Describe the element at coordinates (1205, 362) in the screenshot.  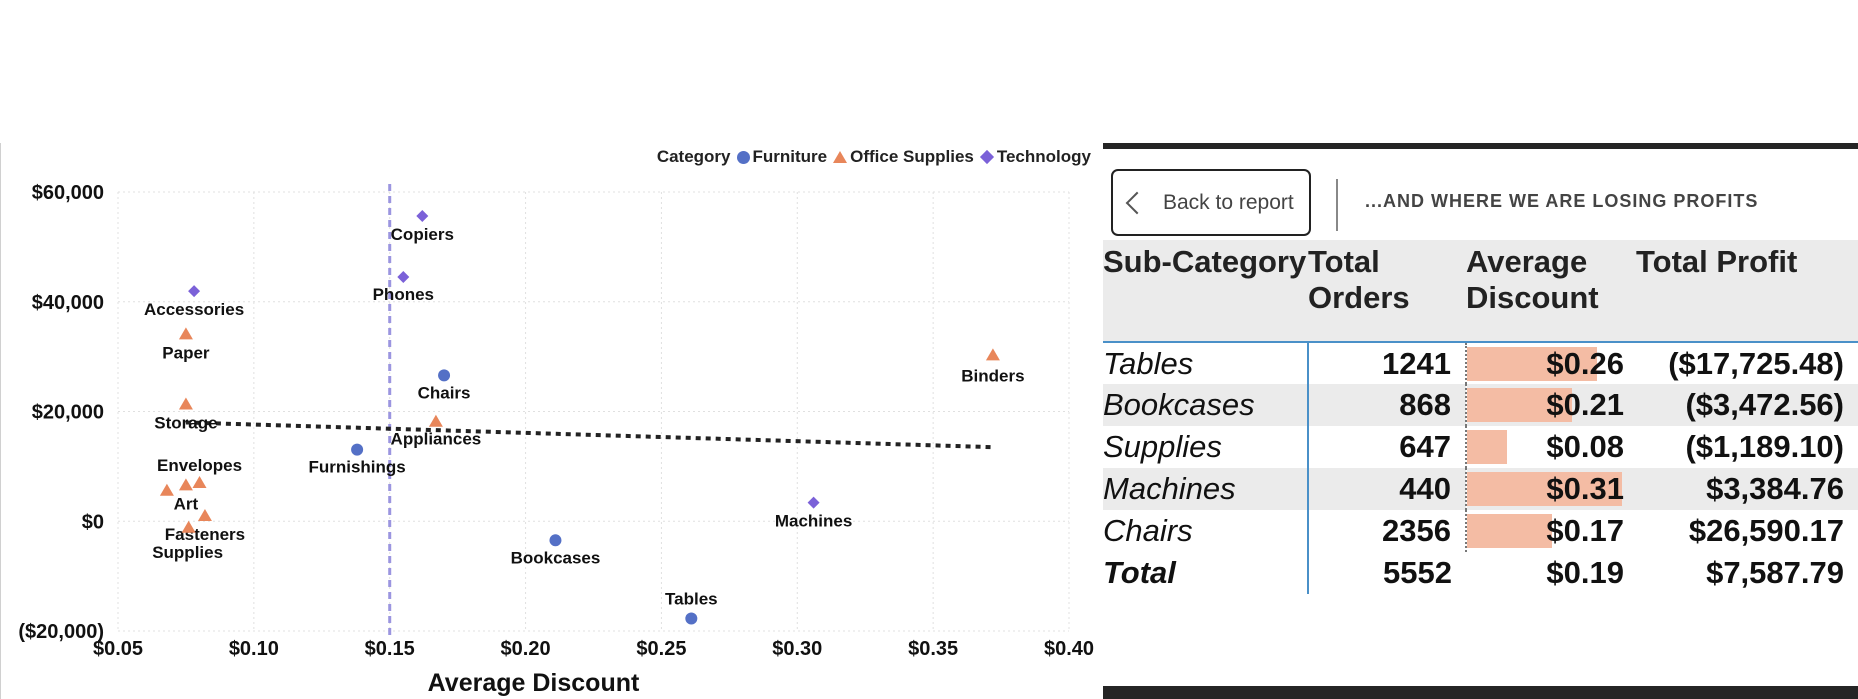
I see `cell-subcategory: Tables` at that location.